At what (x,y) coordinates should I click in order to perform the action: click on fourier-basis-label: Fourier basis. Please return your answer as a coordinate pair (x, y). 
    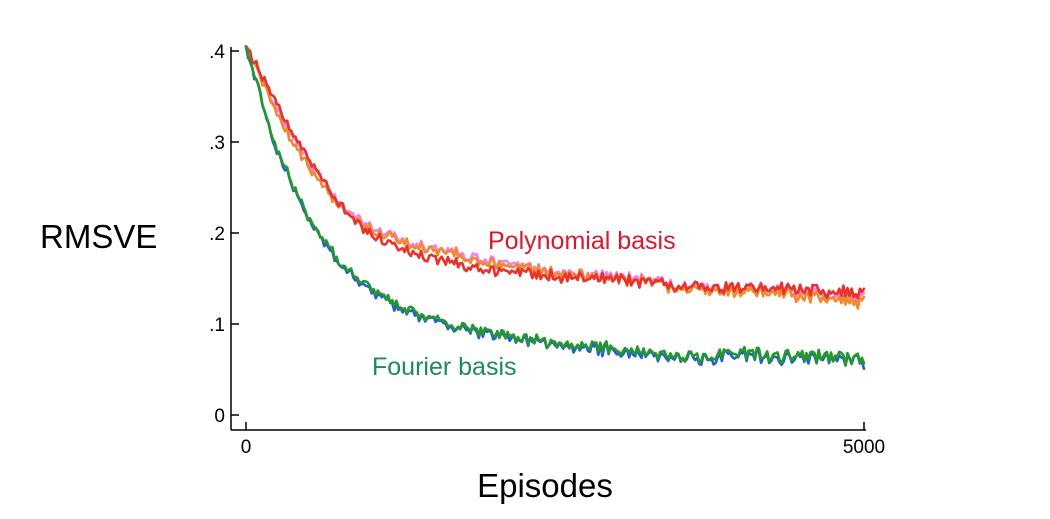
    Looking at the image, I should click on (444, 367).